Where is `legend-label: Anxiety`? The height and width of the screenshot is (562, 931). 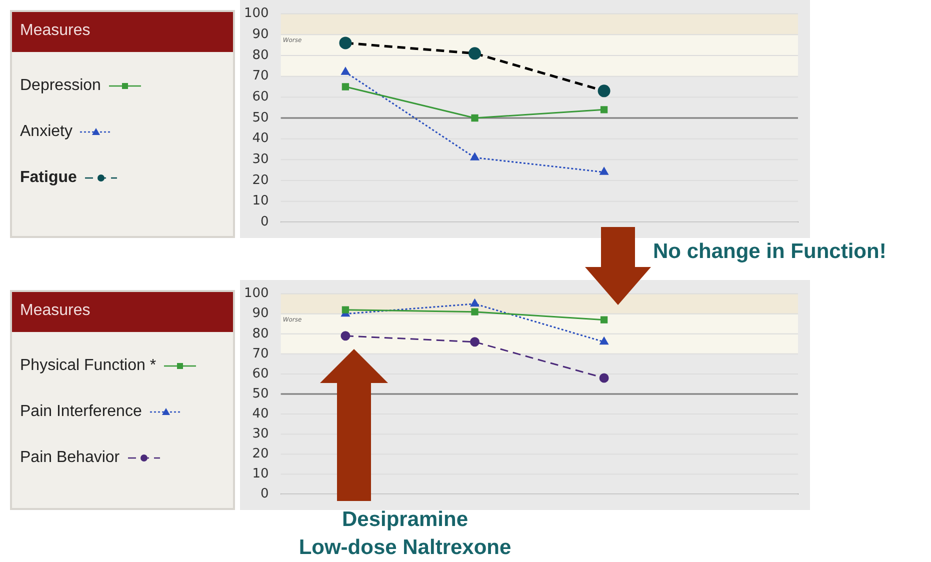
legend-label: Anxiety is located at coordinates (46, 132).